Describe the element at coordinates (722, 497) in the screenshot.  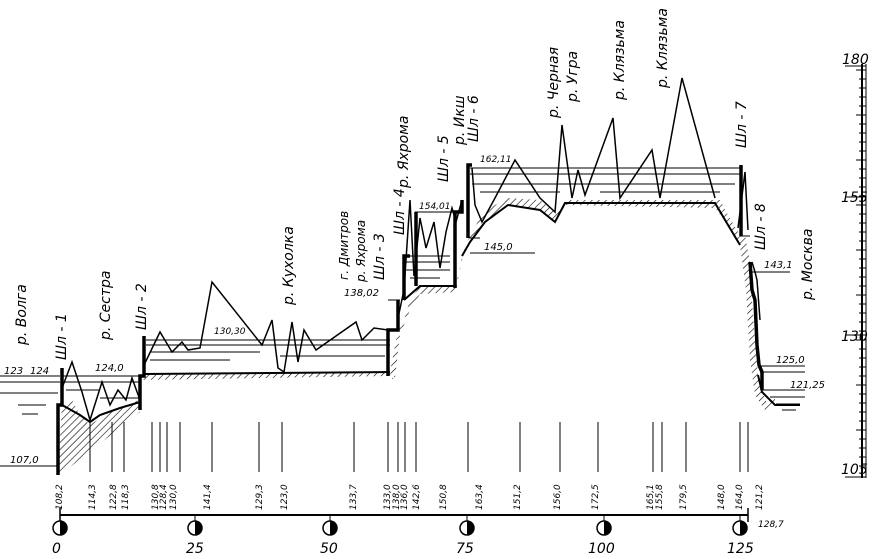
I see `ground-elevation-label: 148,0` at that location.